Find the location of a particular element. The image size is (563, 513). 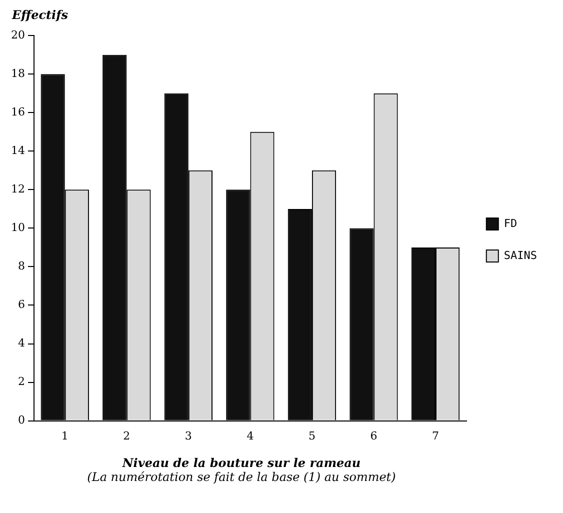

x-tick-label: 5 is located at coordinates (312, 435).